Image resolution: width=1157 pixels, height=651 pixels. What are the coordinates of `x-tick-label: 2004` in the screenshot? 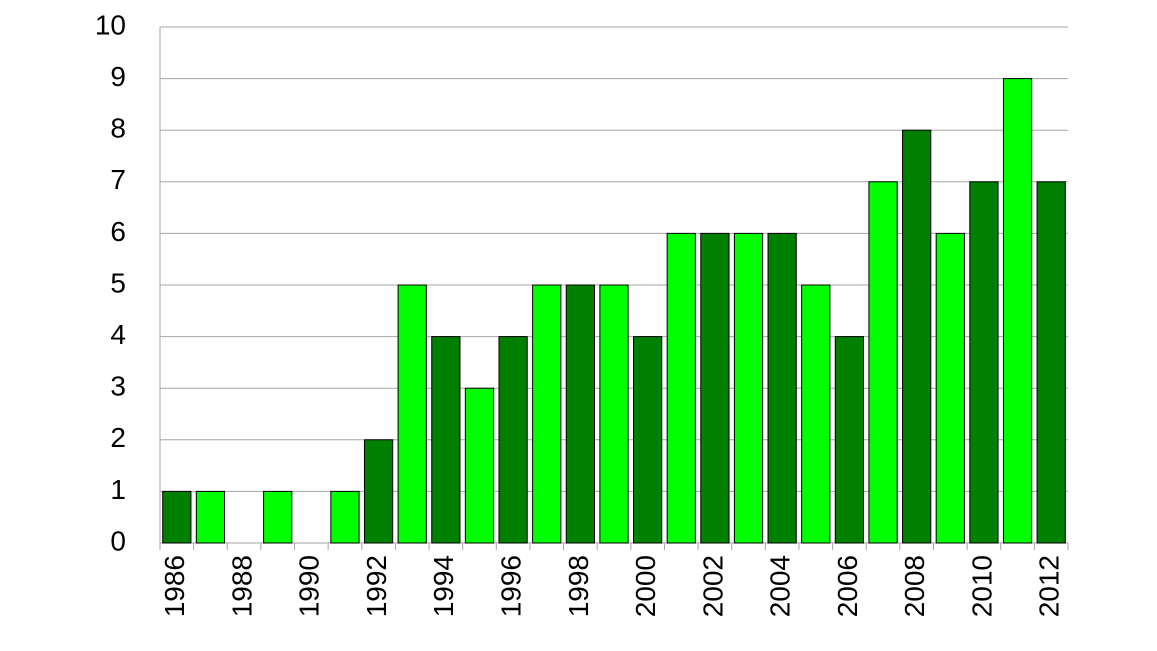 It's located at (780, 586).